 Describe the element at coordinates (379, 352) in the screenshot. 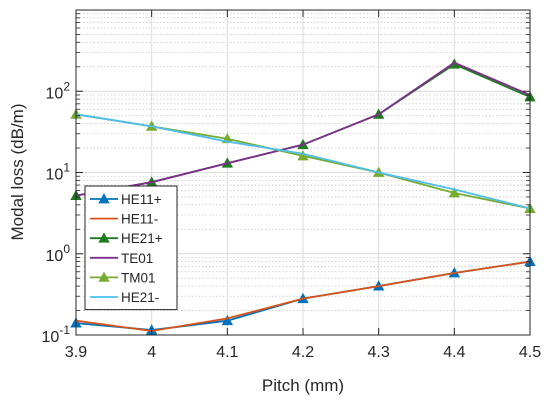

I see `x-tick-label: 4.3` at that location.